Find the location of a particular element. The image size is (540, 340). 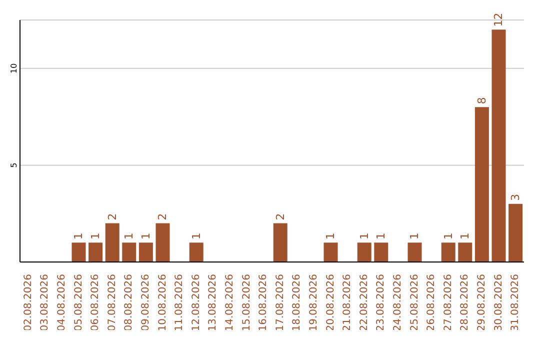

data-label: 3 is located at coordinates (515, 197).